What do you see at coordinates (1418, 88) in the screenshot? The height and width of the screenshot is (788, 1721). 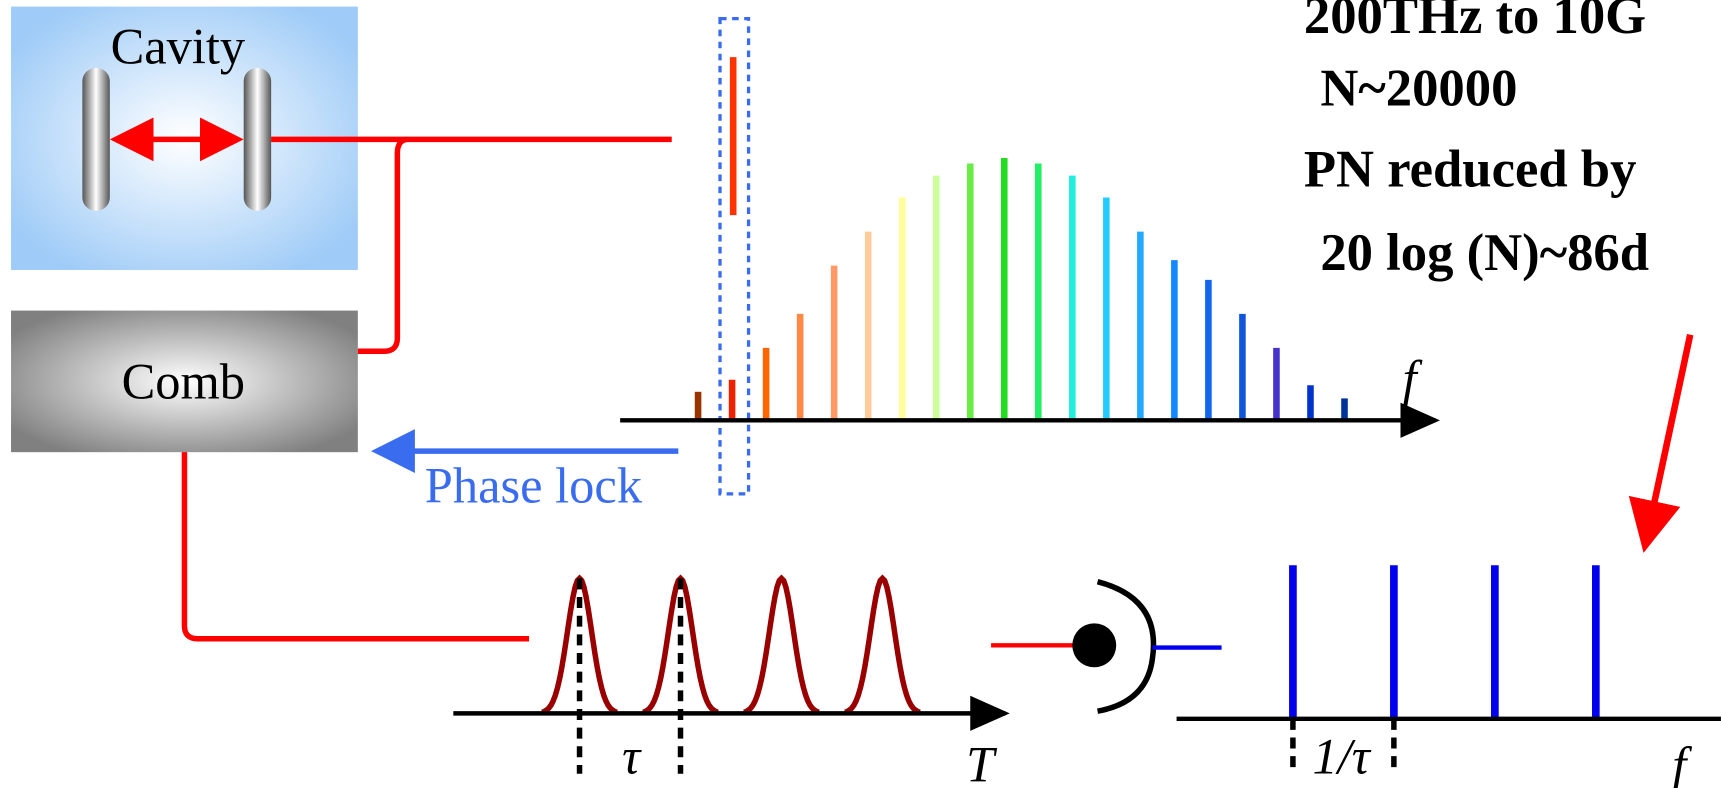 I see `note: N~20000` at bounding box center [1418, 88].